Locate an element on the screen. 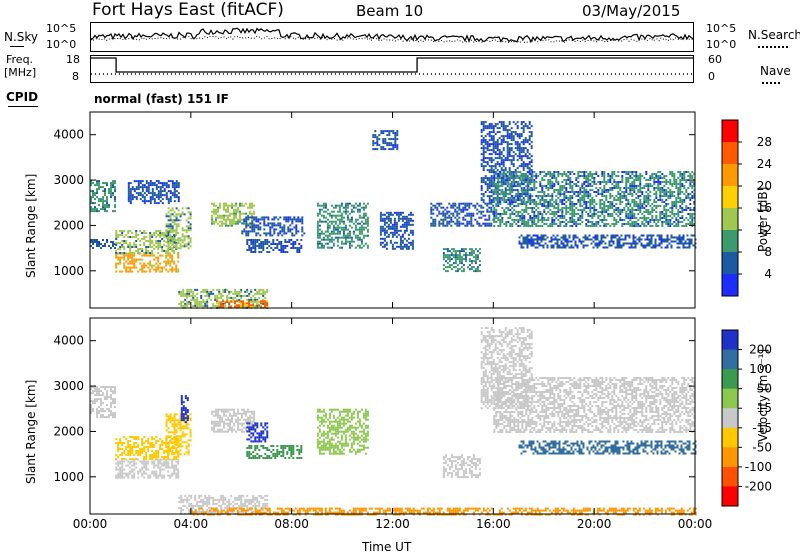 The width and height of the screenshot is (800, 554). velocity-xtick-label-6: 00:00 is located at coordinates (695, 524).